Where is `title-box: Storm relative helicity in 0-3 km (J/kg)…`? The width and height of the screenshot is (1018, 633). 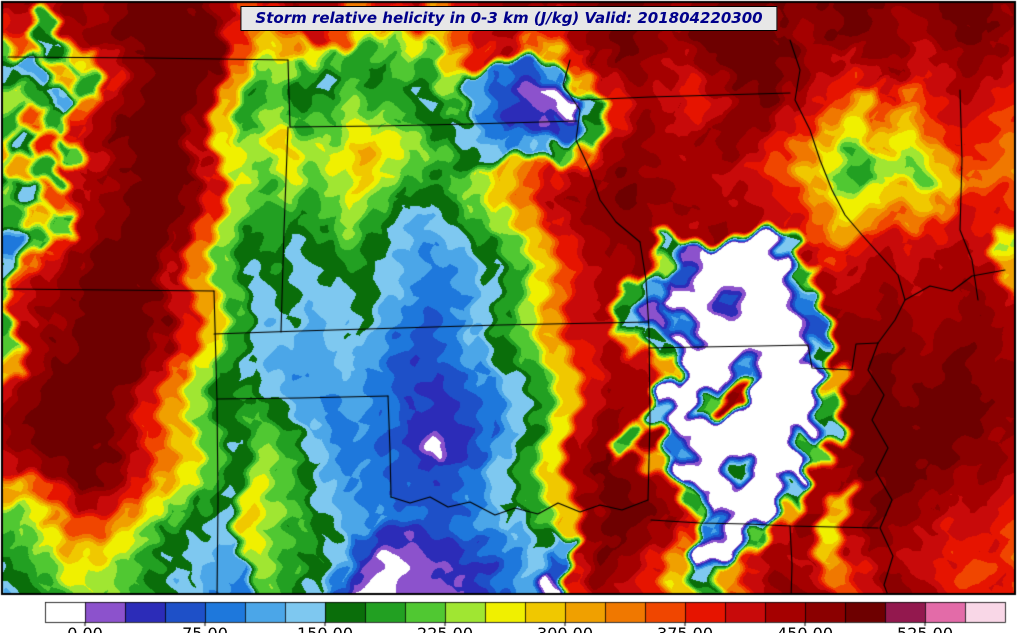 title-box: Storm relative helicity in 0-3 km (J/kg)… is located at coordinates (509, 18).